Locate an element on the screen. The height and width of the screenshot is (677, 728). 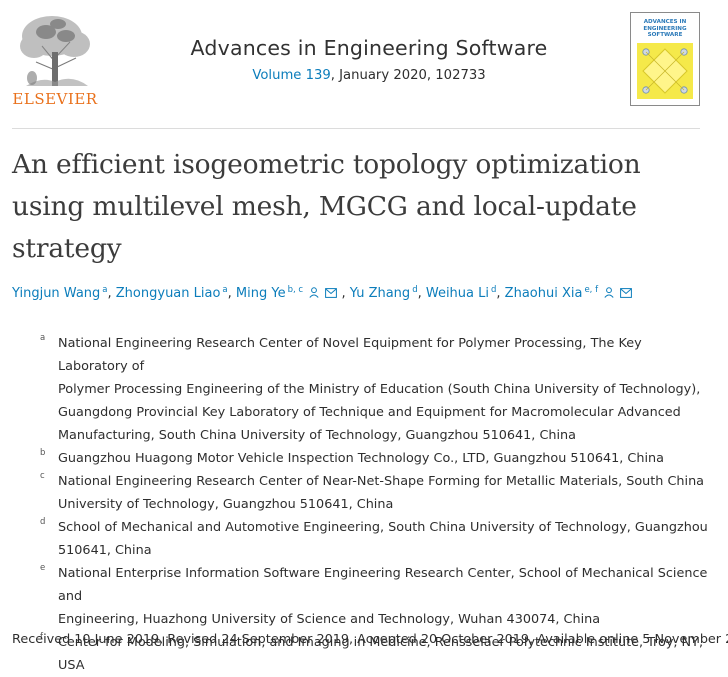
publisher-name: ELSEVIER is located at coordinates (55, 99).